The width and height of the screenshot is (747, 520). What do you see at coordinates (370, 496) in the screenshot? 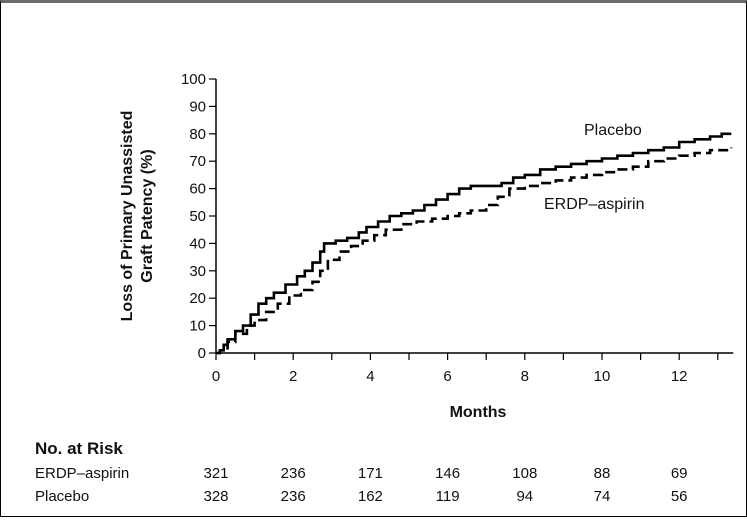
I see `risk-value: 162` at bounding box center [370, 496].